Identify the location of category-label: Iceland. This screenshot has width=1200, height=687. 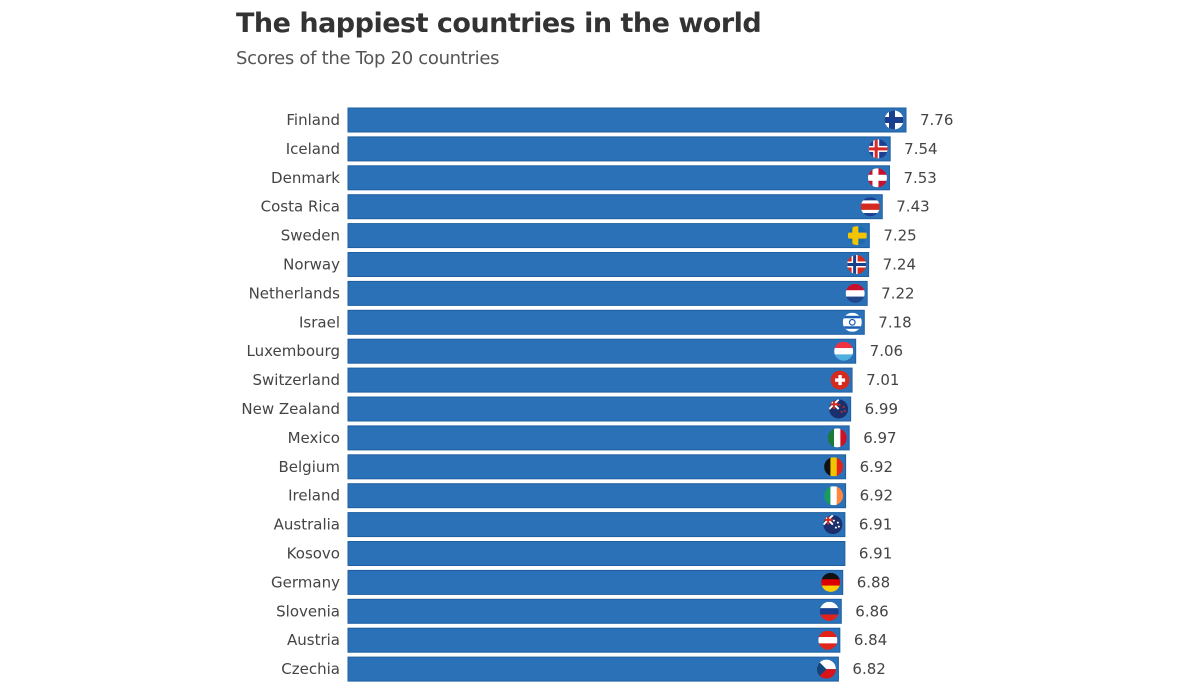
(313, 149).